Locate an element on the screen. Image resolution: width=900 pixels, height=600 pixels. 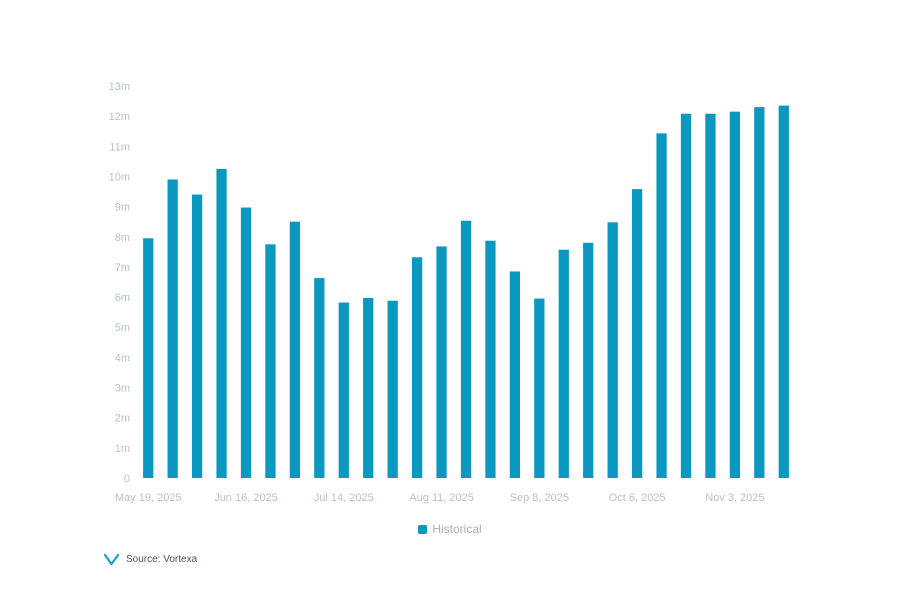
x-tick-label: Jun 16, 2025 is located at coordinates (246, 498).